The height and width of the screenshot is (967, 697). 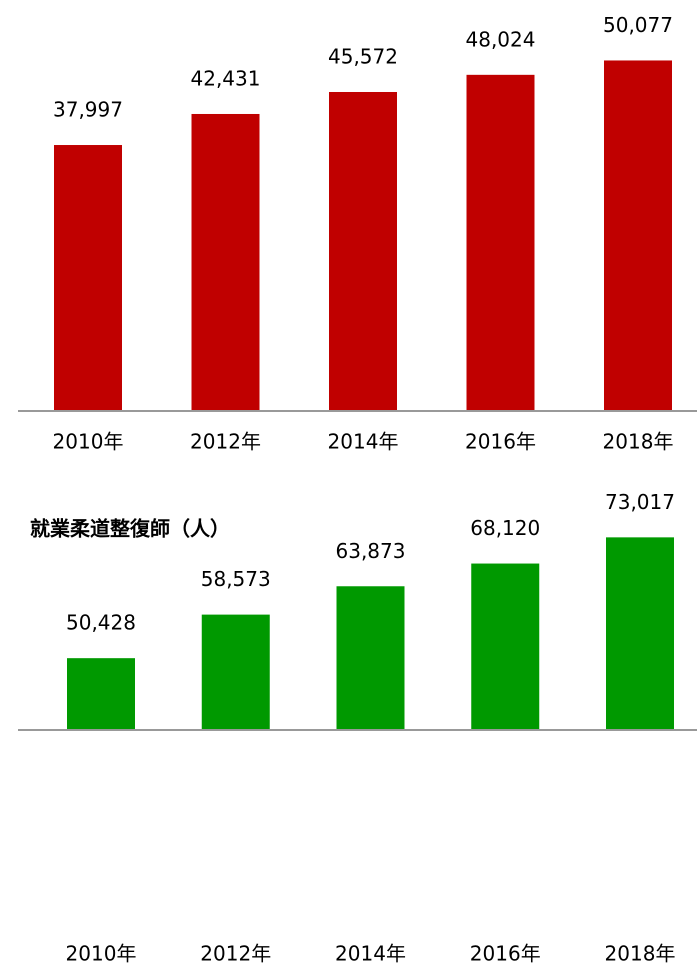 What do you see at coordinates (101, 623) in the screenshot?
I see `data-label: 50,428` at bounding box center [101, 623].